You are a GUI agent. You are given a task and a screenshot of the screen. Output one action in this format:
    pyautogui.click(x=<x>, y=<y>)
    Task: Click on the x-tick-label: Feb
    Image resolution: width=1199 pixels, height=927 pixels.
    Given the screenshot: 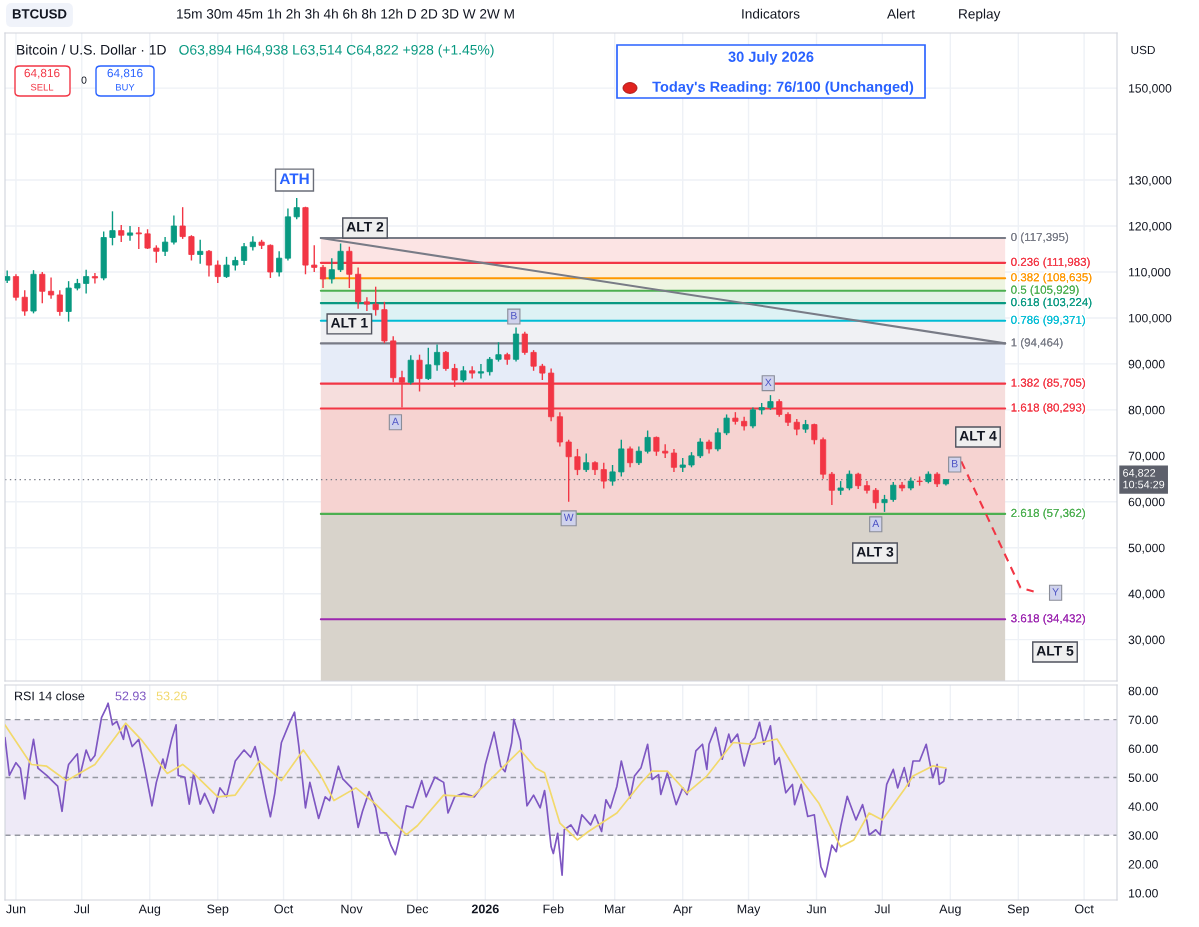 What is the action you would take?
    pyautogui.click(x=553, y=909)
    